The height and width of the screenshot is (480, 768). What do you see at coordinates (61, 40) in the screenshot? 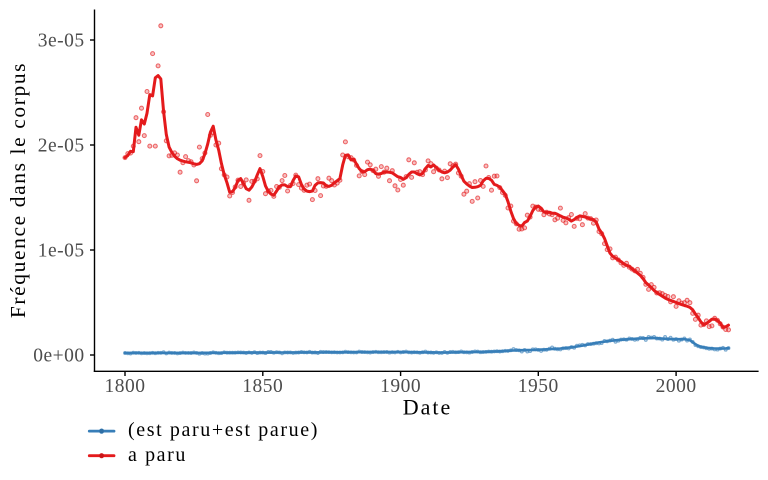
I see `svg-text: 3e-05` at bounding box center [61, 40].